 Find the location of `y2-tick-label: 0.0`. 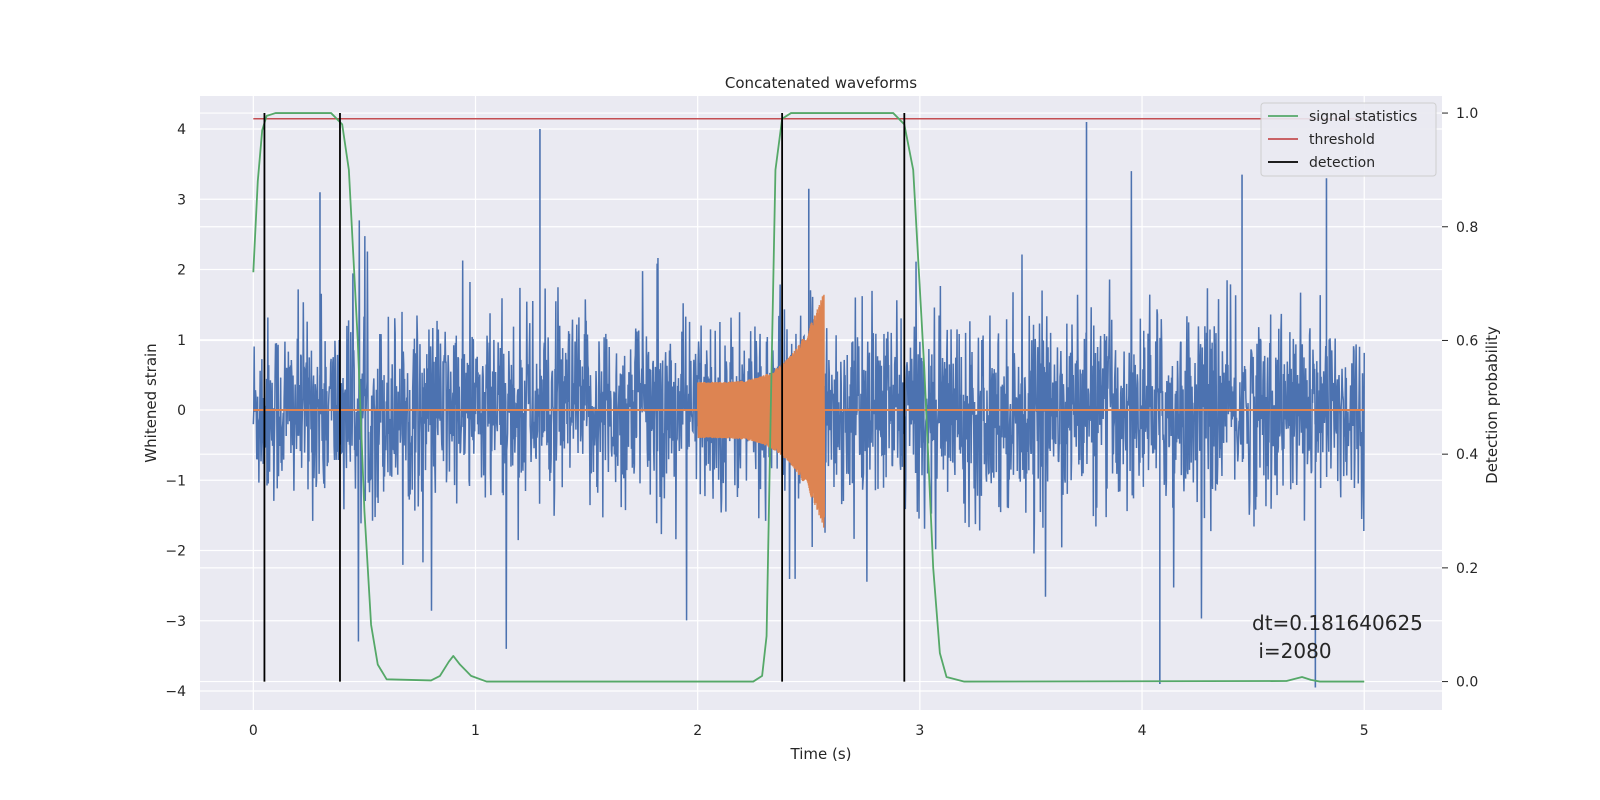

y2-tick-label: 0.0 is located at coordinates (1467, 683).